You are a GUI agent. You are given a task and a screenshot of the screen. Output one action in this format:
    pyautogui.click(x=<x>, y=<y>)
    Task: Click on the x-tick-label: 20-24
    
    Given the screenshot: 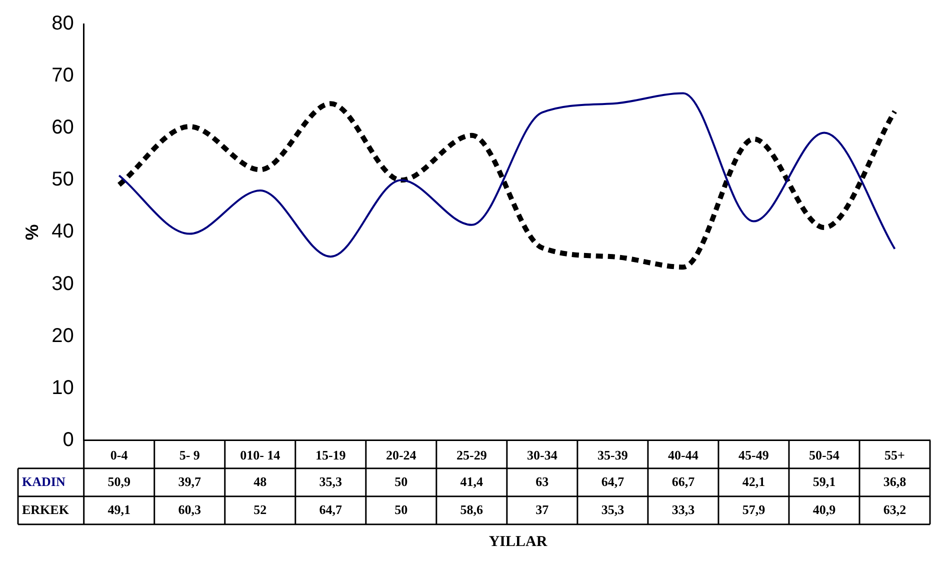 What is the action you would take?
    pyautogui.click(x=401, y=455)
    